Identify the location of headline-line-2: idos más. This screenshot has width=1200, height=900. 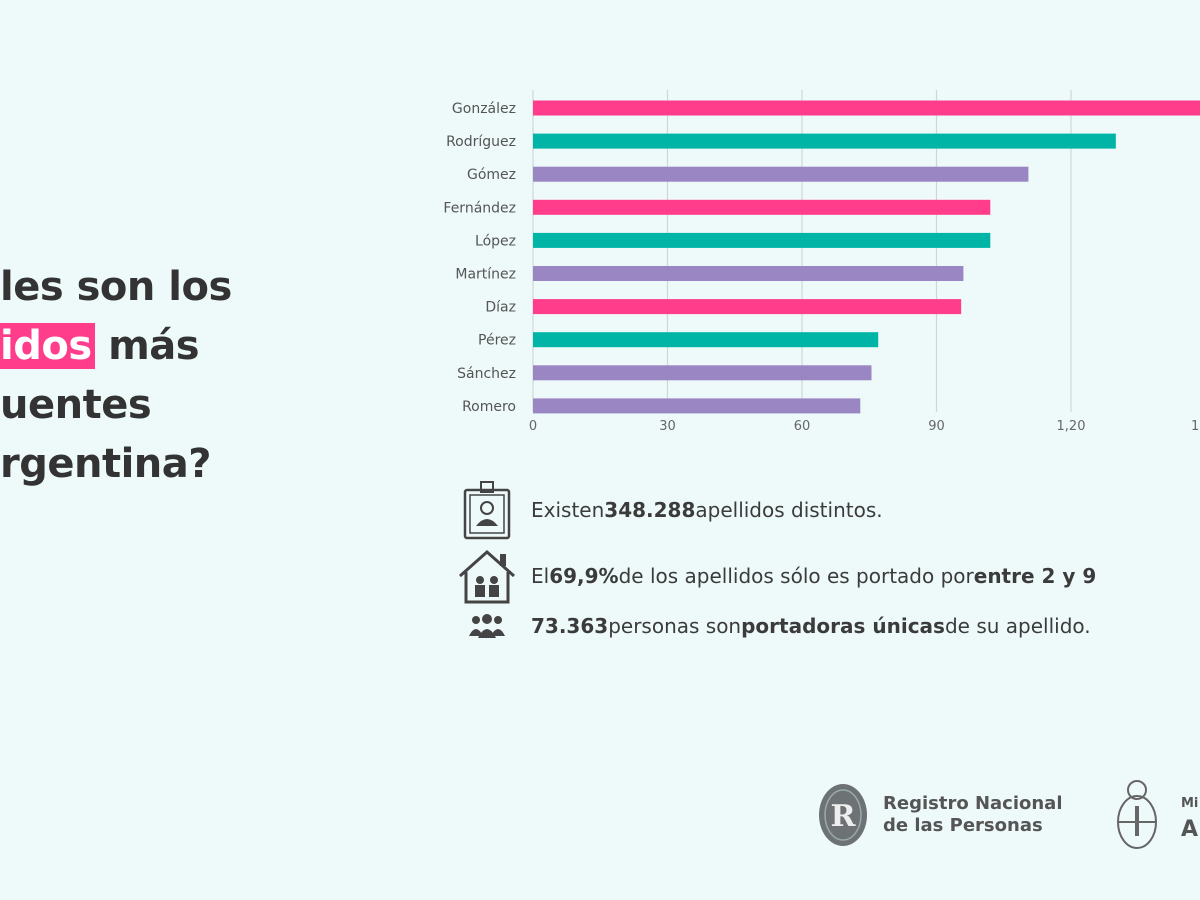
(116, 346).